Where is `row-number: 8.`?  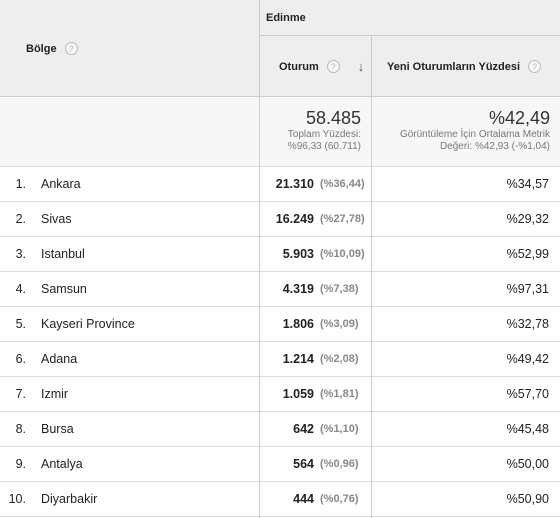 row-number: 8. is located at coordinates (20, 429).